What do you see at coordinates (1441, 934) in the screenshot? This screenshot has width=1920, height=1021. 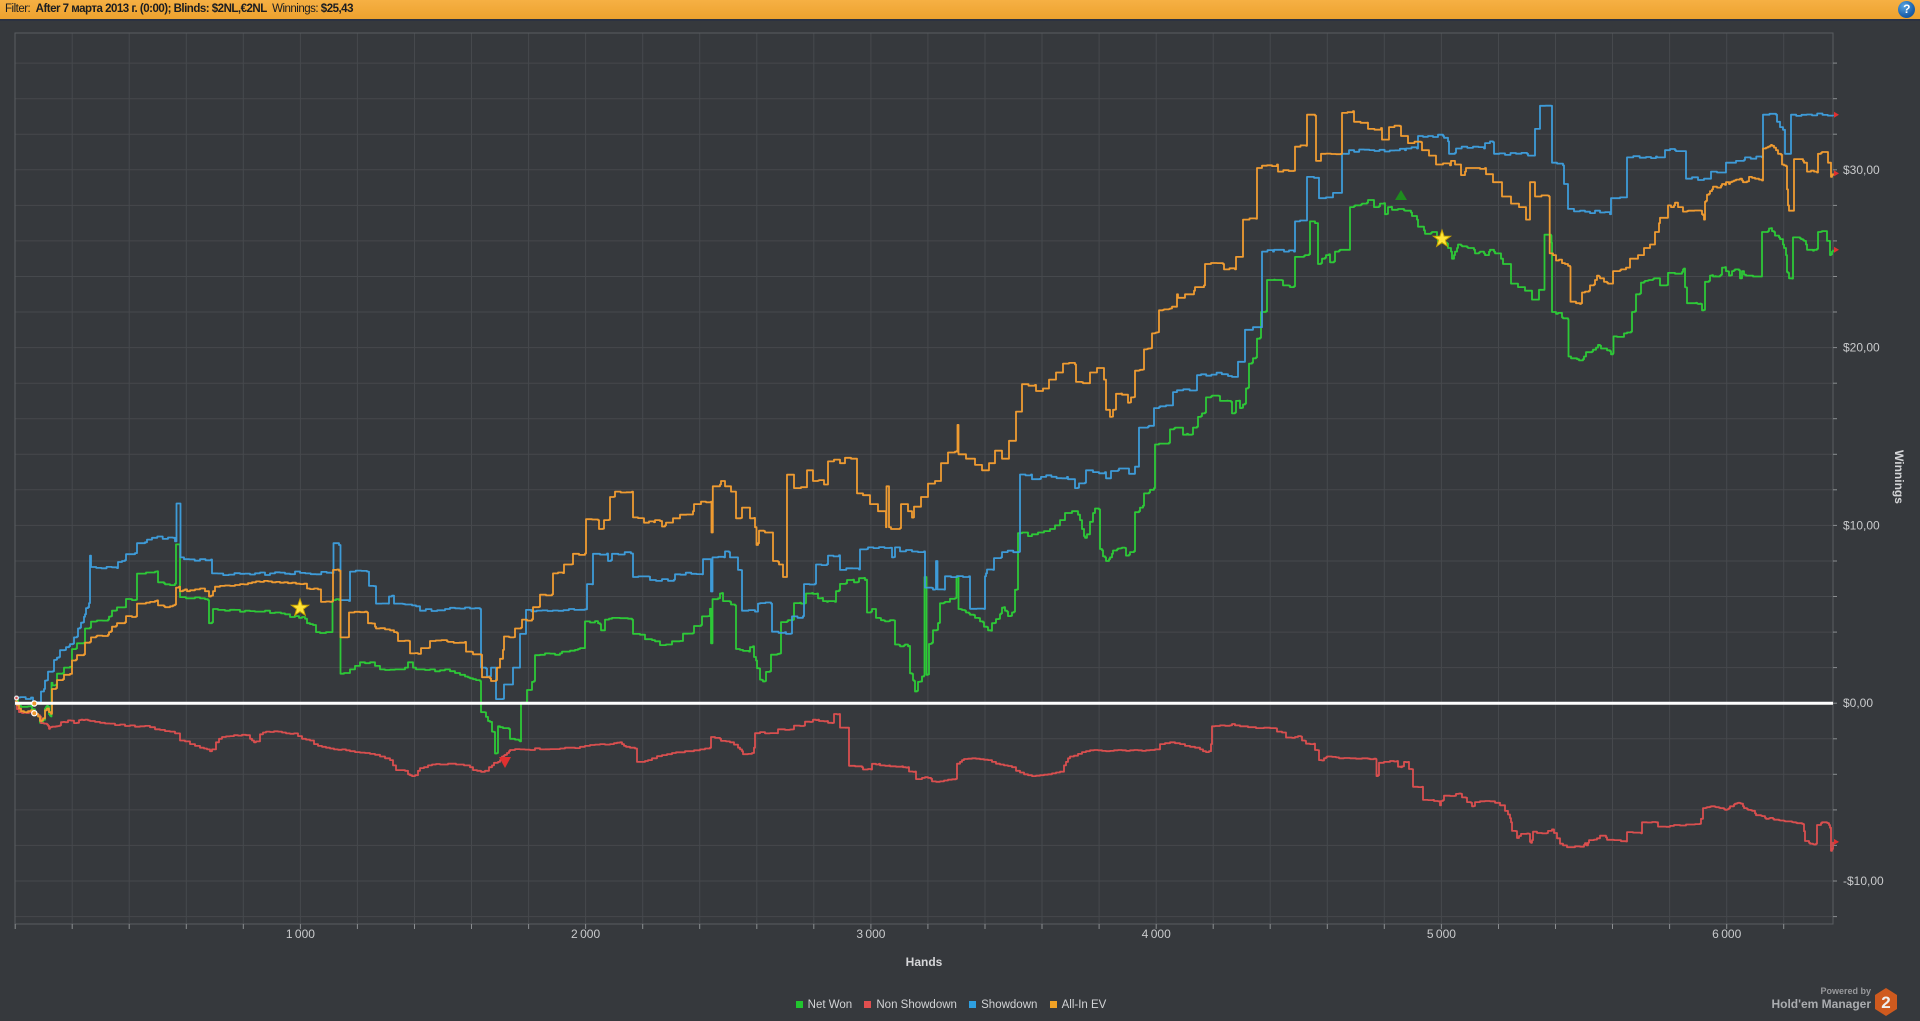 I see `svg-text: 5 000` at bounding box center [1441, 934].